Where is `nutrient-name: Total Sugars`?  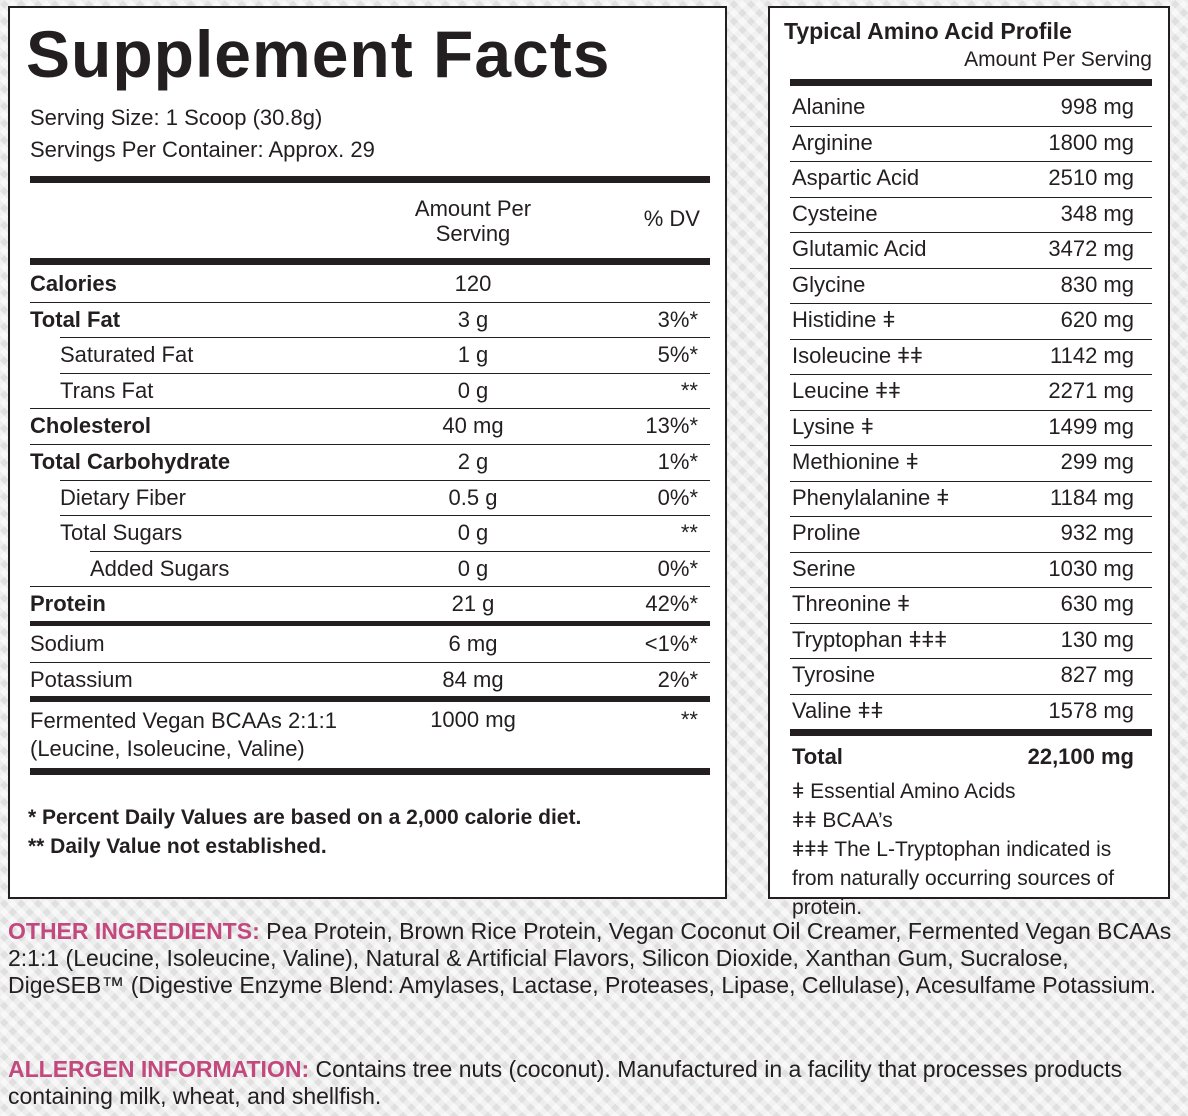
nutrient-name: Total Sugars is located at coordinates (121, 533).